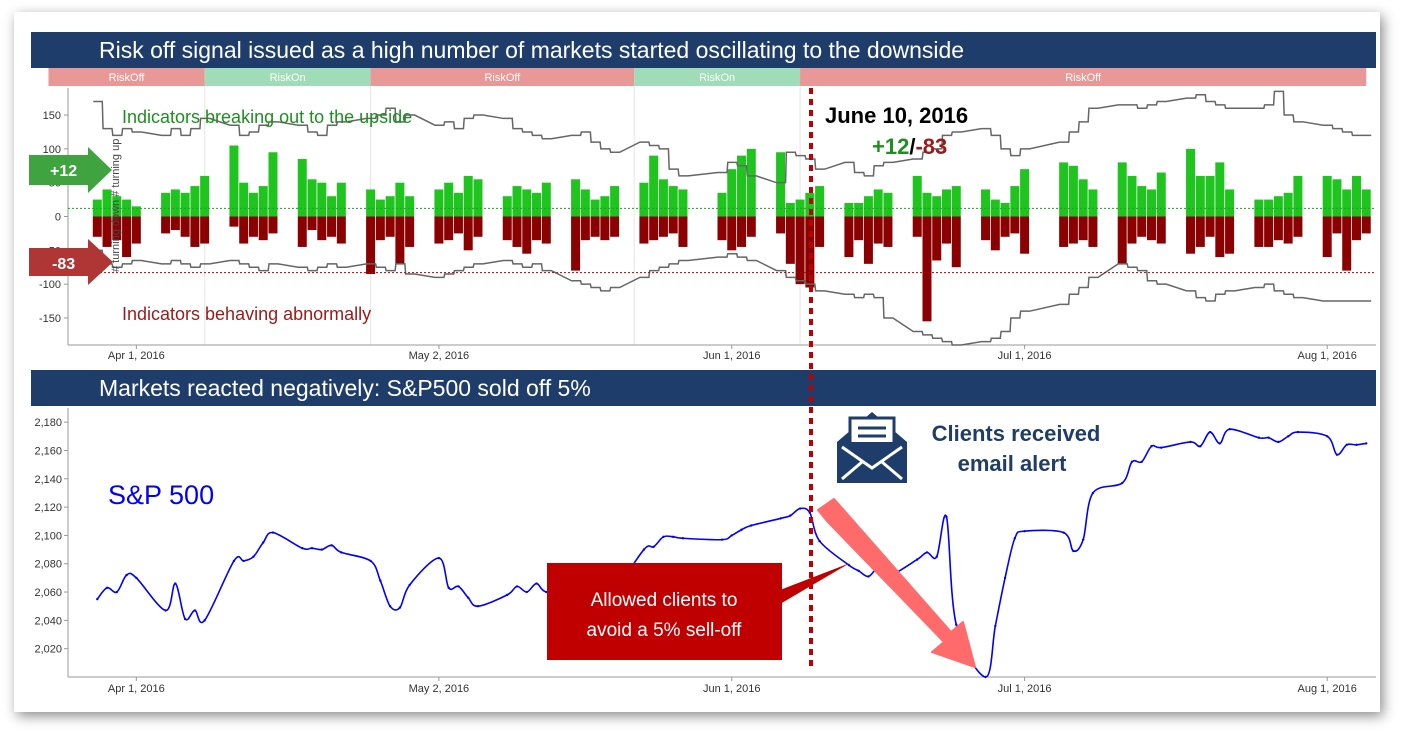 This screenshot has height=732, width=1408. Describe the element at coordinates (63, 171) in the screenshot. I see `up-count-arrow-label: +12` at that location.